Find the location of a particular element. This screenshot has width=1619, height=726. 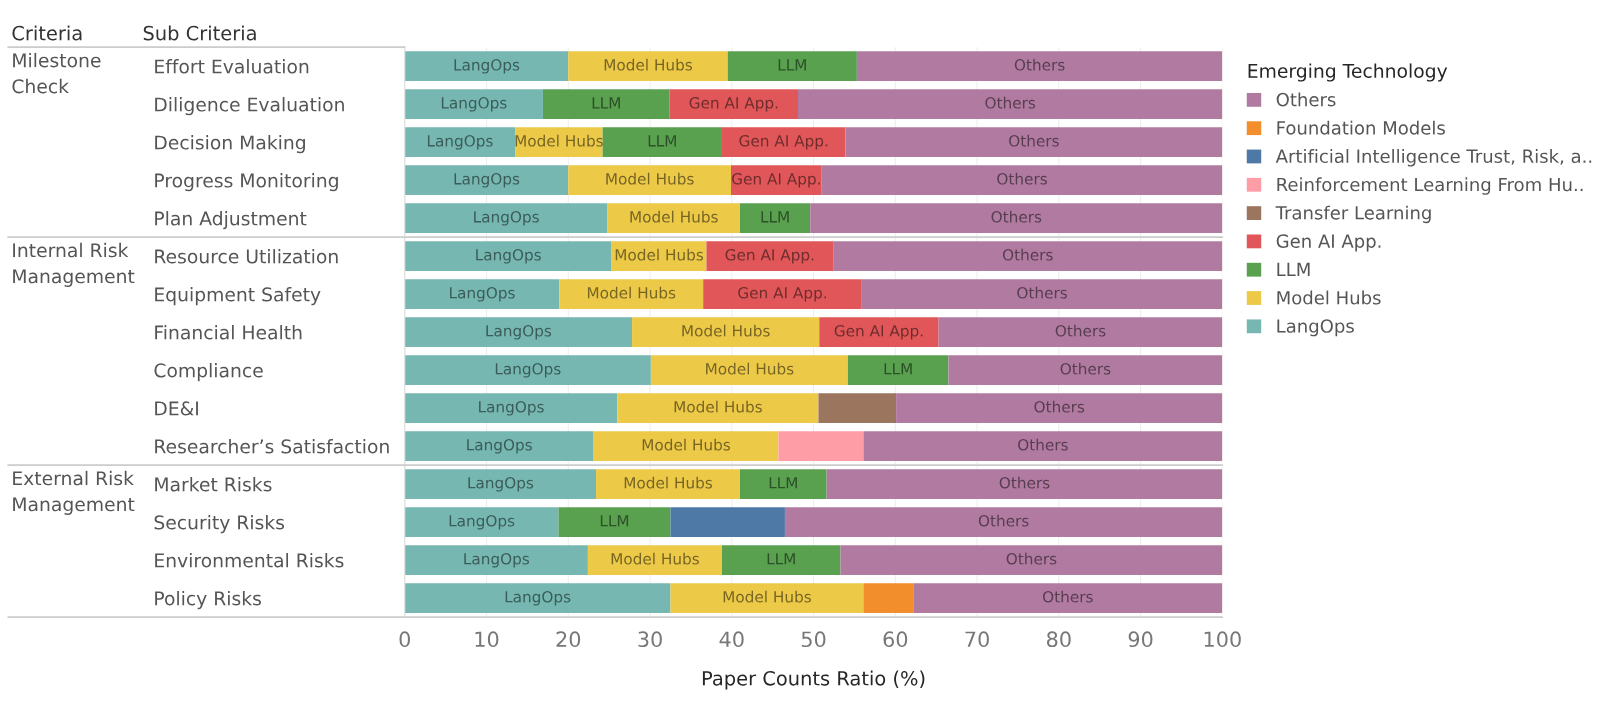

legend-label: Transfer Learning is located at coordinates (1353, 214).